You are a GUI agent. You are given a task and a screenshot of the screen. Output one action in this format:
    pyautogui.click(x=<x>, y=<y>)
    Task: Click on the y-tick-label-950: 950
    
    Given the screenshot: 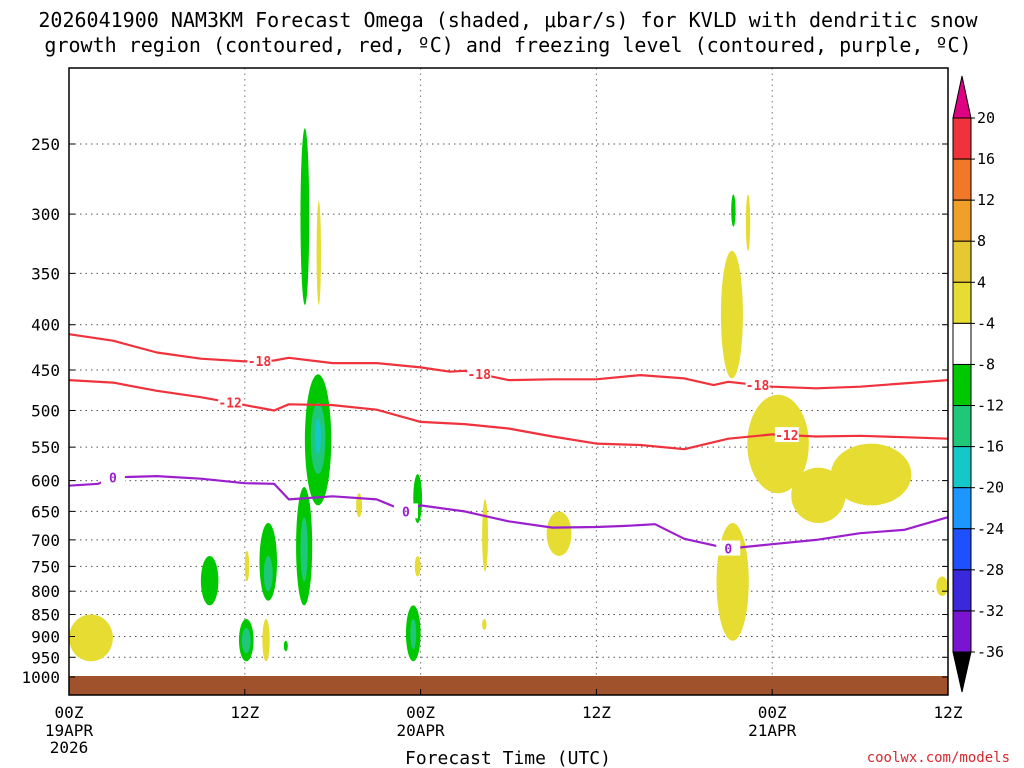 What is the action you would take?
    pyautogui.click(x=45, y=657)
    